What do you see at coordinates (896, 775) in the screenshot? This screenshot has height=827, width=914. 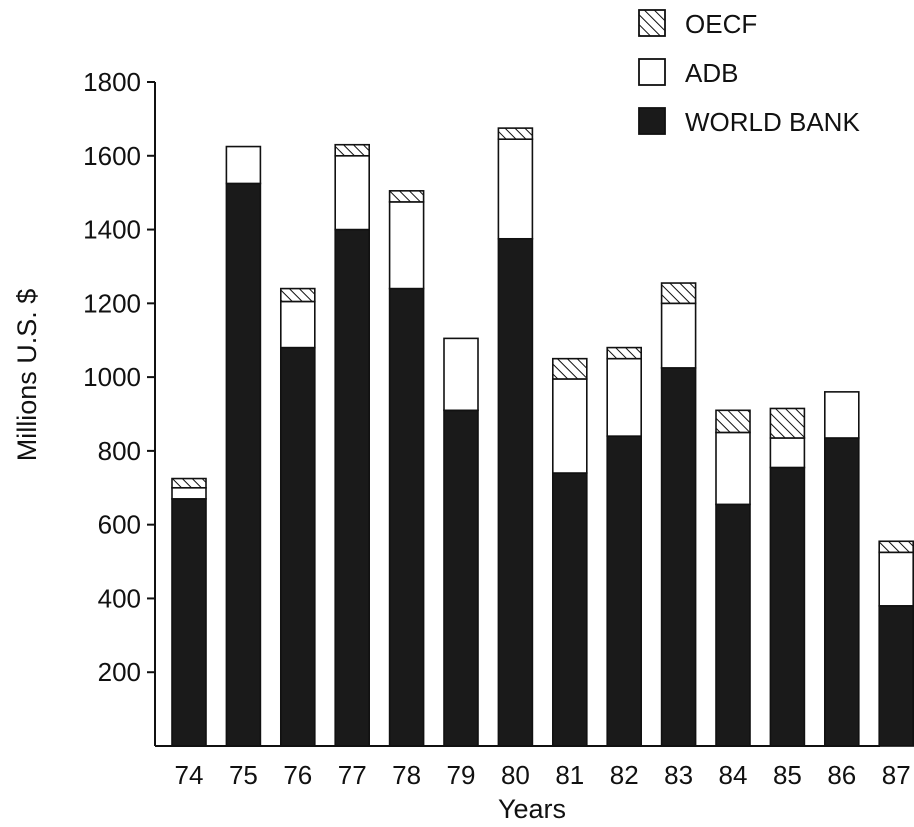 I see `x-tick-label: 87` at bounding box center [896, 775].